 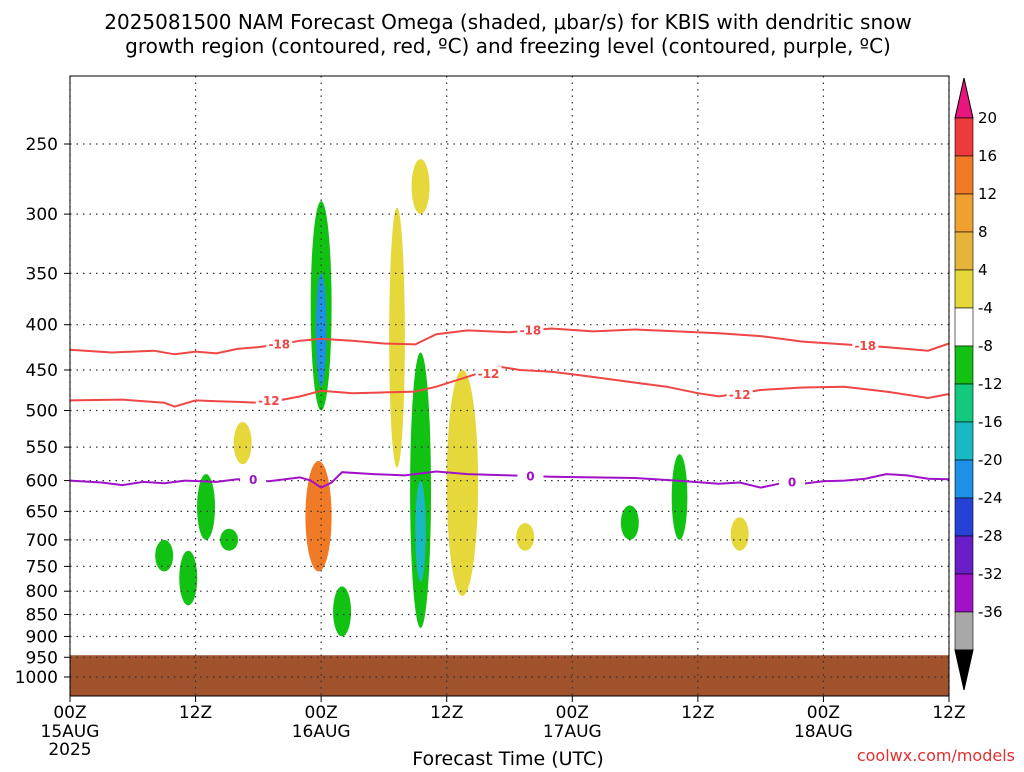 What do you see at coordinates (42, 512) in the screenshot?
I see `y-tick-label: 650` at bounding box center [42, 512].